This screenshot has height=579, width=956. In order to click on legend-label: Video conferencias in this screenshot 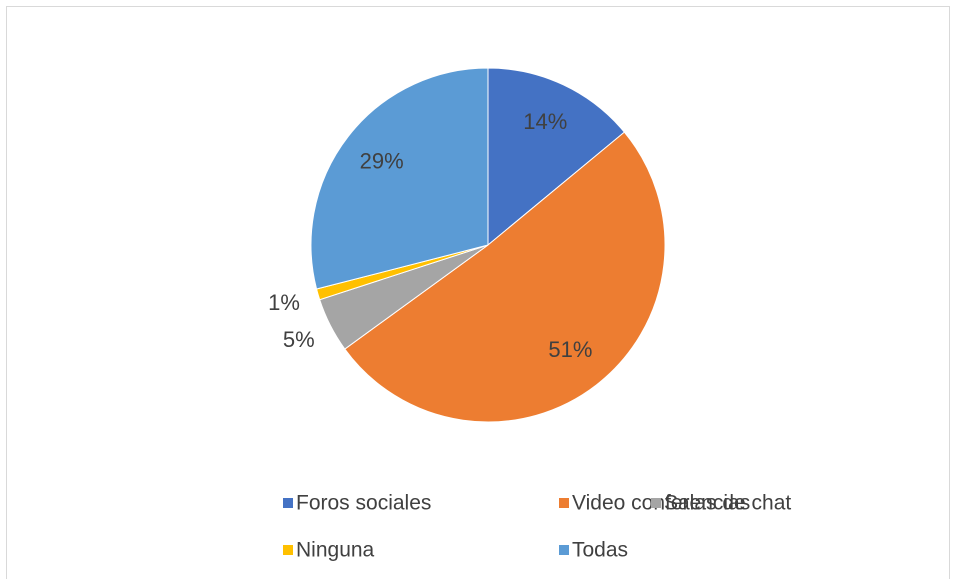, I will do `click(661, 503)`.